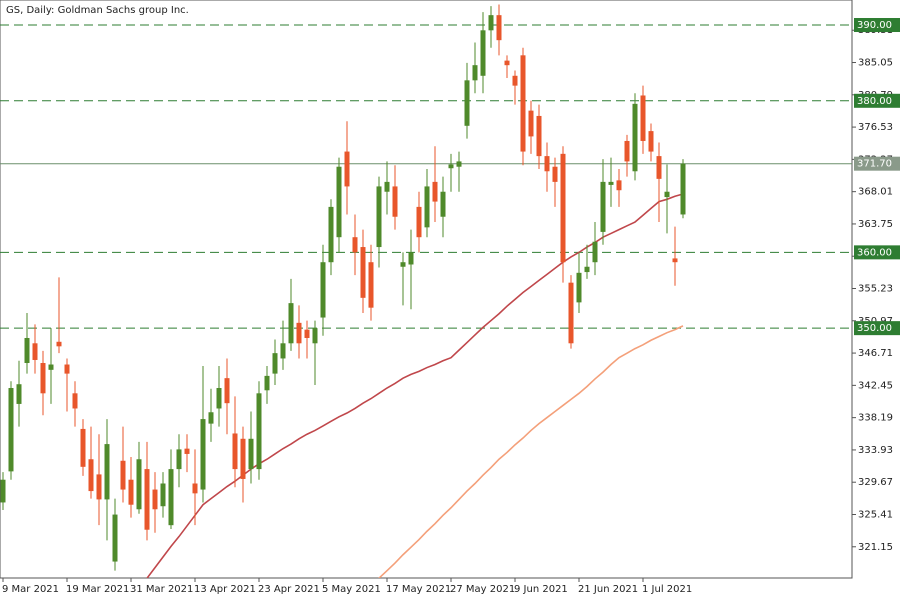  Describe the element at coordinates (97, 589) in the screenshot. I see `x-tick-label: 19 Mar 2021` at that location.